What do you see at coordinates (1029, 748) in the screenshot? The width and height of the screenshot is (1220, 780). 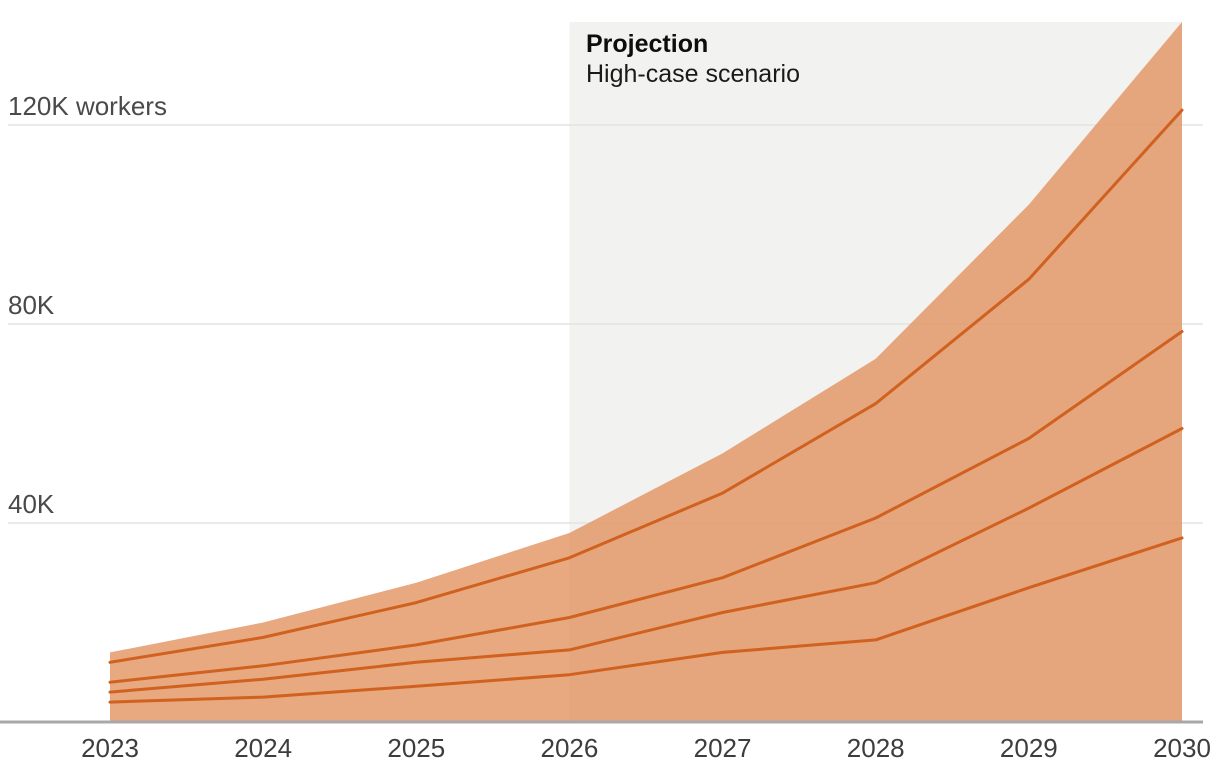 I see `x-tick-label: 2029` at bounding box center [1029, 748].